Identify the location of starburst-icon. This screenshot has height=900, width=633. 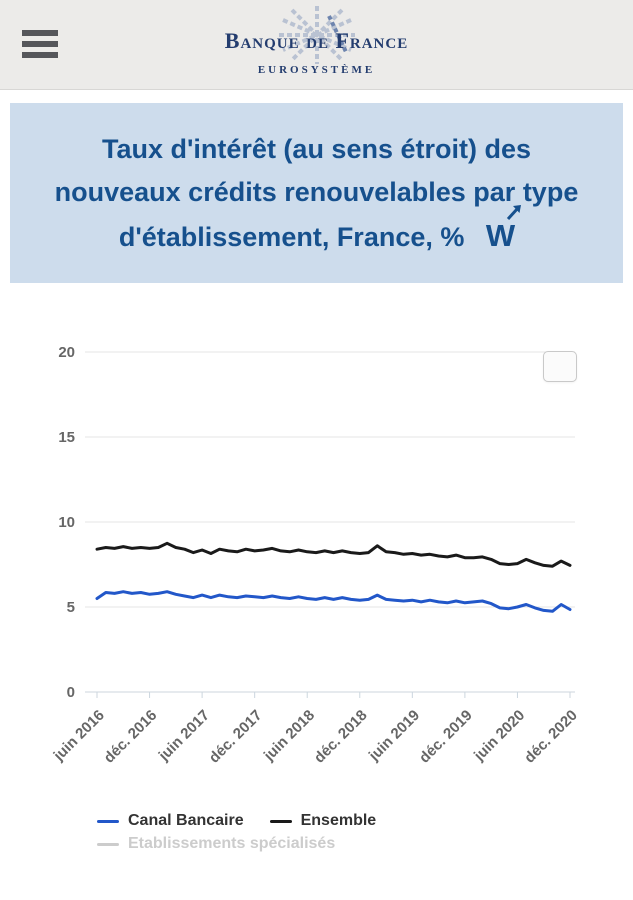
(317, 35).